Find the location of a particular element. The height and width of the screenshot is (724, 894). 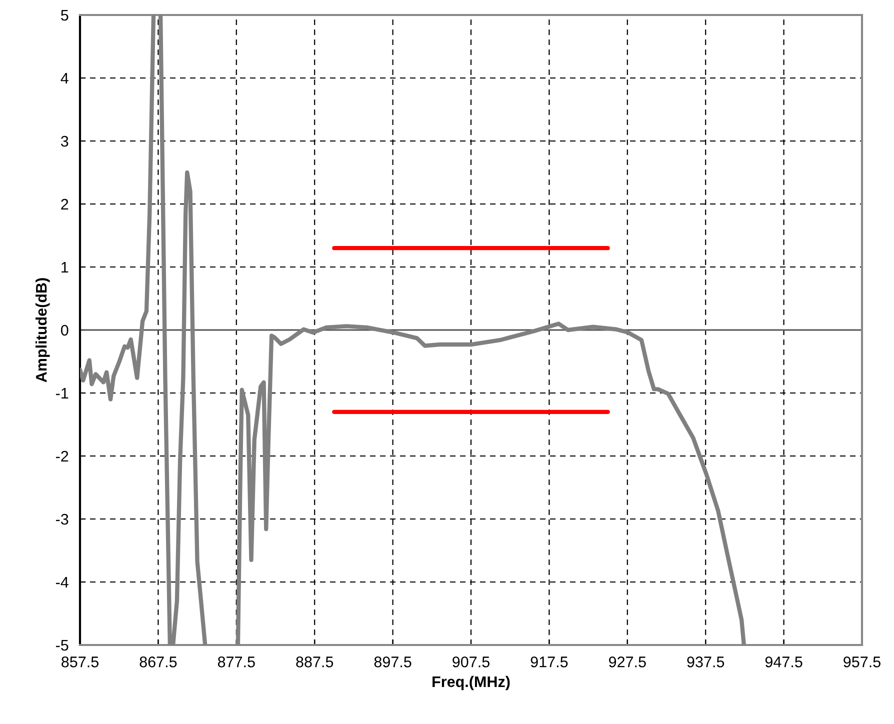

y-tick-label: 3 is located at coordinates (64, 141).